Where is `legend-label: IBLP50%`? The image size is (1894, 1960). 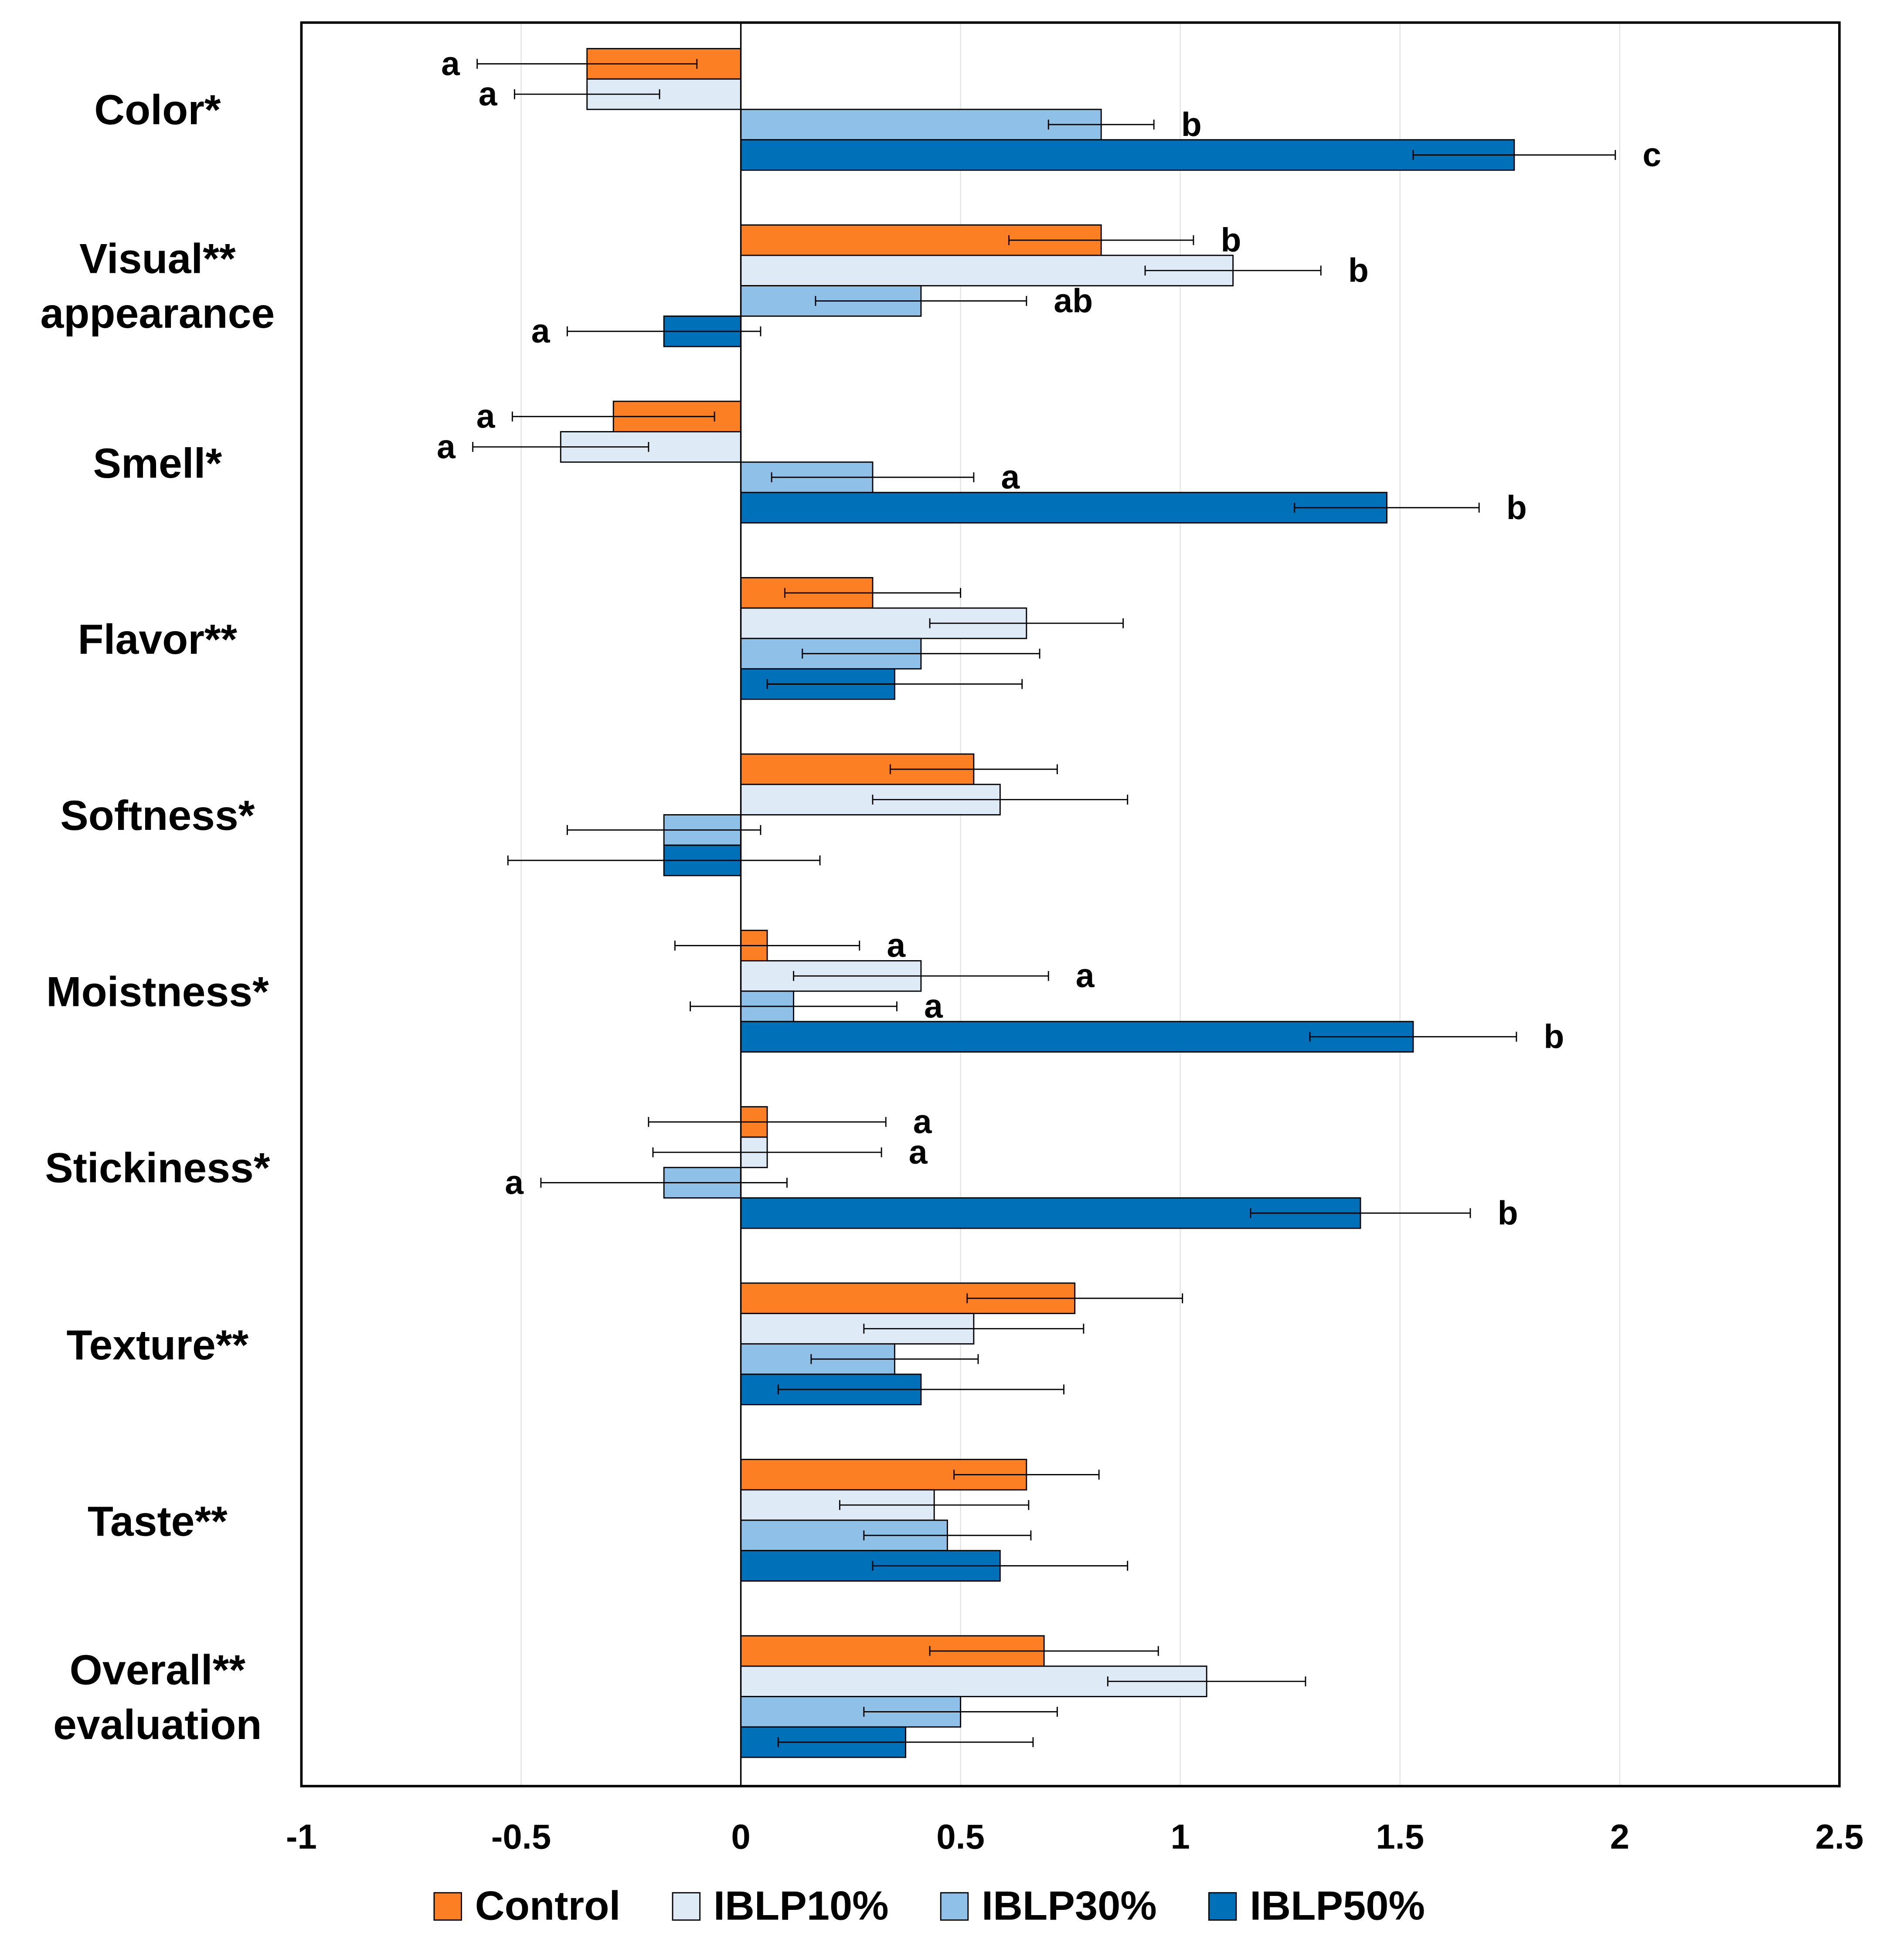 legend-label: IBLP50% is located at coordinates (1337, 1906).